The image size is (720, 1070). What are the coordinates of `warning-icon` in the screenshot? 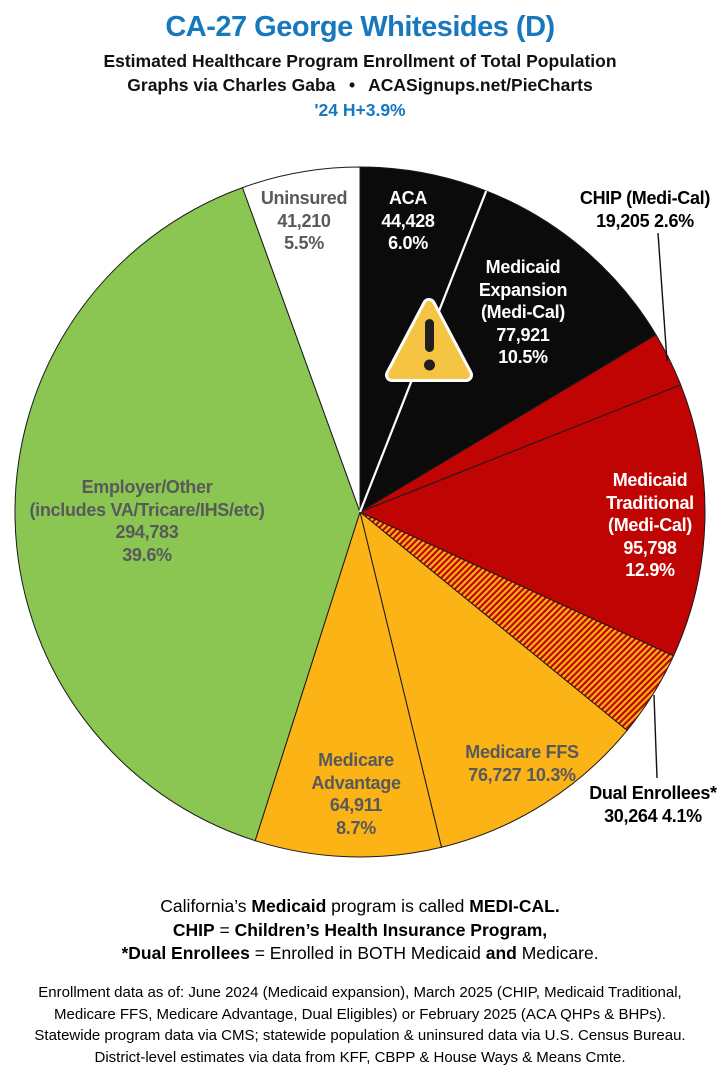 It's located at (429, 340).